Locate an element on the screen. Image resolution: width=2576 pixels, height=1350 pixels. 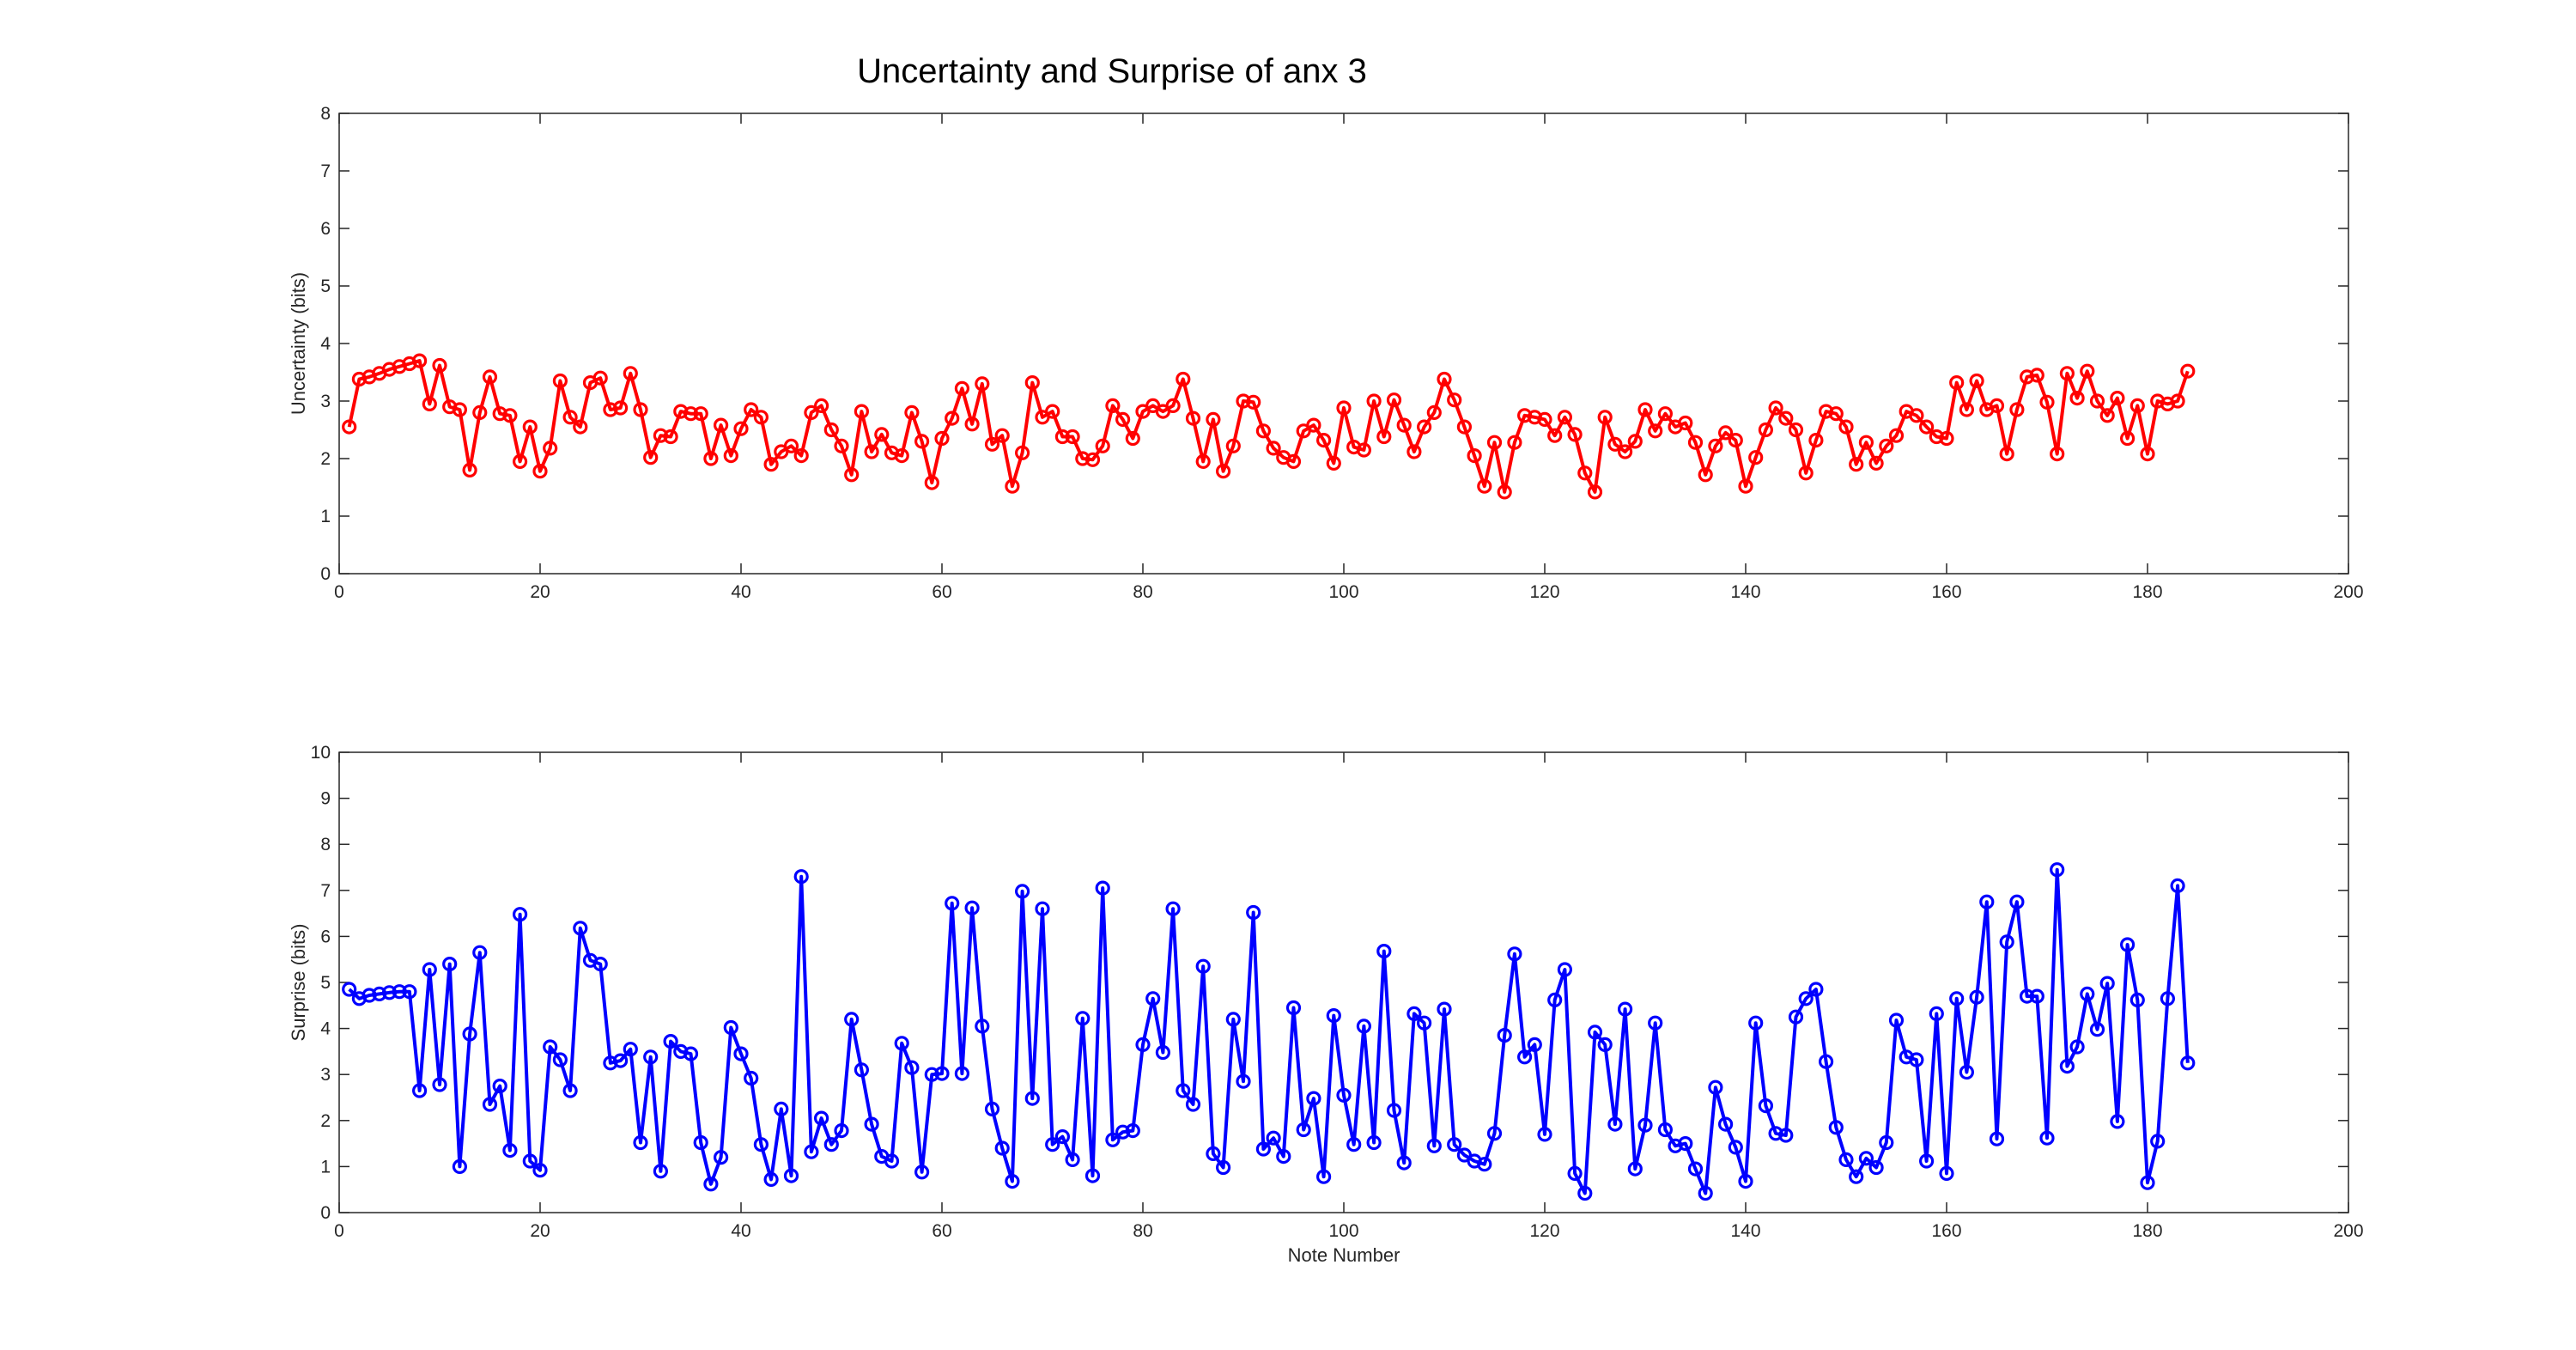
y-tick-label: 3 is located at coordinates (325, 401).